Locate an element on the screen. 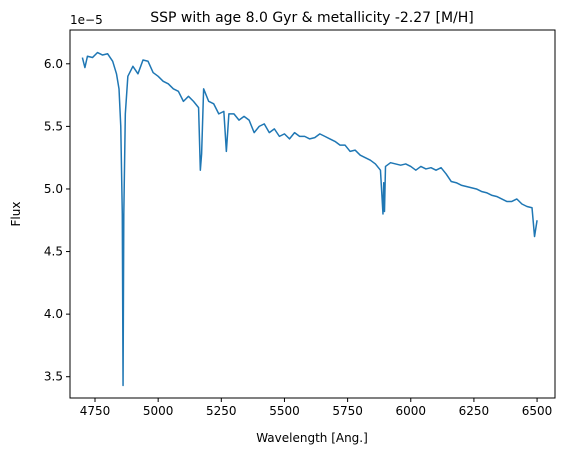 The width and height of the screenshot is (567, 459). y-offset-label: 1e−5 is located at coordinates (86, 20).